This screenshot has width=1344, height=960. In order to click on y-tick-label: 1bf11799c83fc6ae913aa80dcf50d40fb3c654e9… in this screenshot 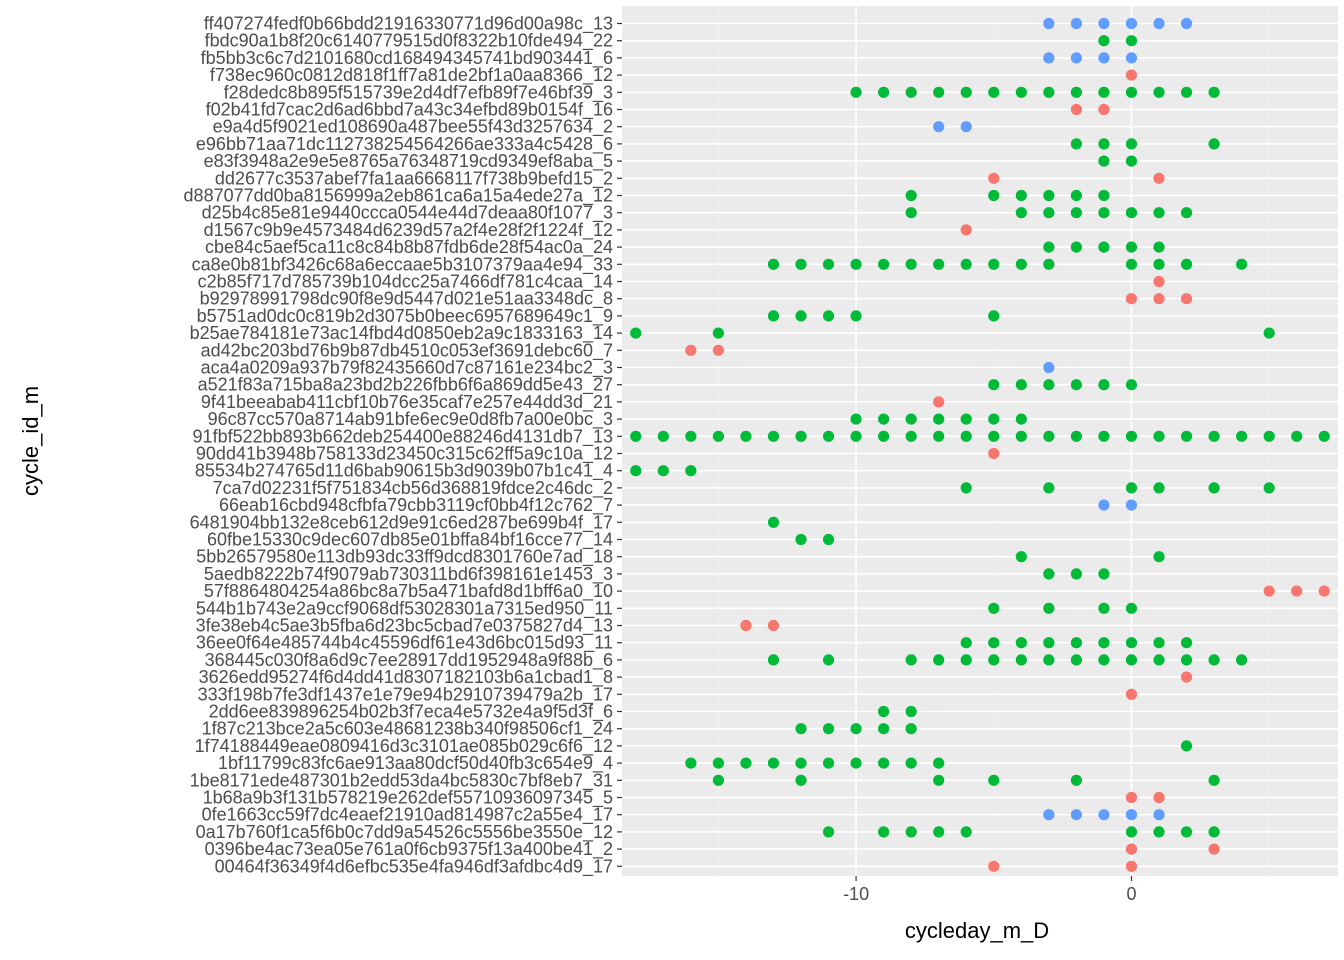, I will do `click(415, 763)`.